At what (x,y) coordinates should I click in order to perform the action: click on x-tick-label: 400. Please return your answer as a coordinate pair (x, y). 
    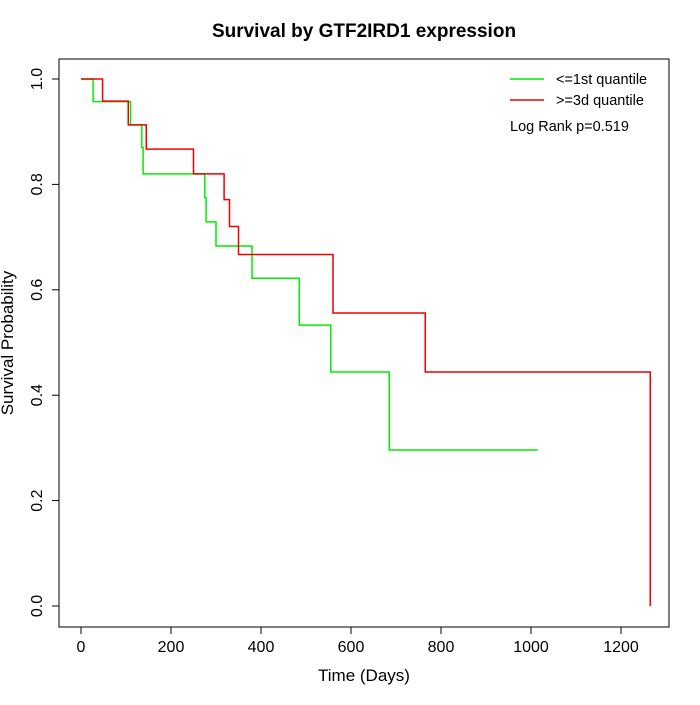
    Looking at the image, I should click on (261, 647).